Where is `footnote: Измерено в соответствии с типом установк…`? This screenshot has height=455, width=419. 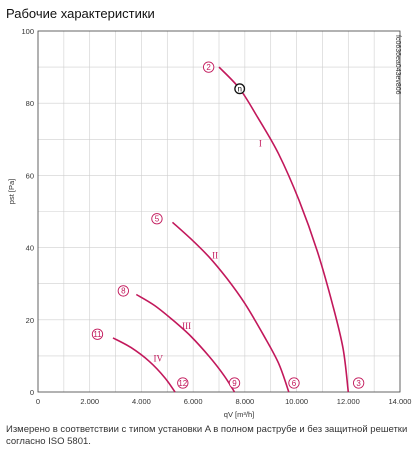
footnote: Измерено в соответствии с типом установк… is located at coordinates (207, 435).